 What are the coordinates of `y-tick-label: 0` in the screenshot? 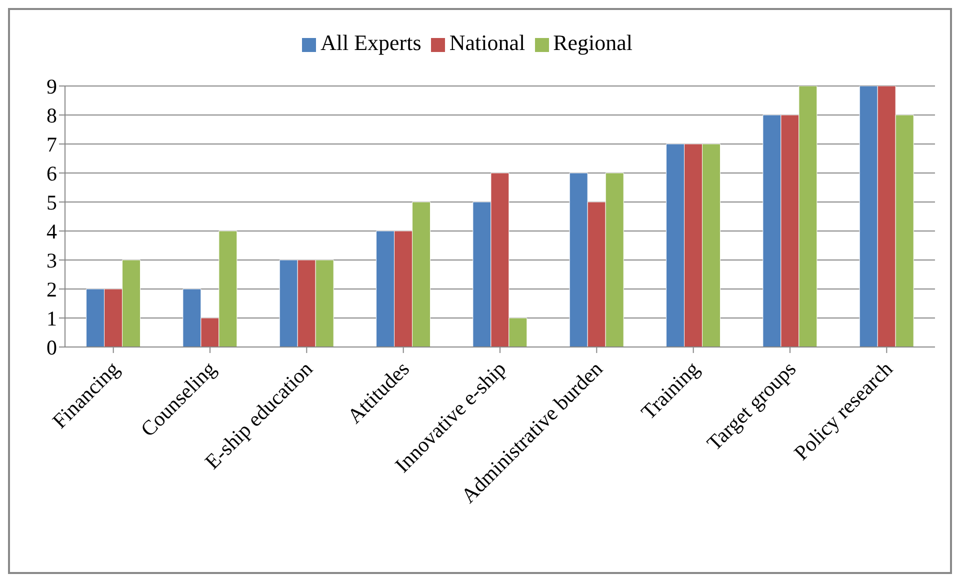 It's located at (51, 347).